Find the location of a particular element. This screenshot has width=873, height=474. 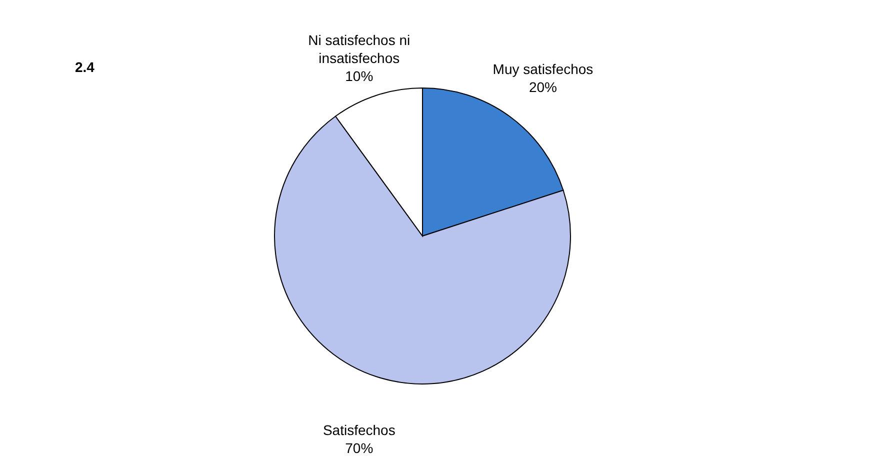

slice-label: Ni satisfechos ni insatisfechos is located at coordinates (359, 49).